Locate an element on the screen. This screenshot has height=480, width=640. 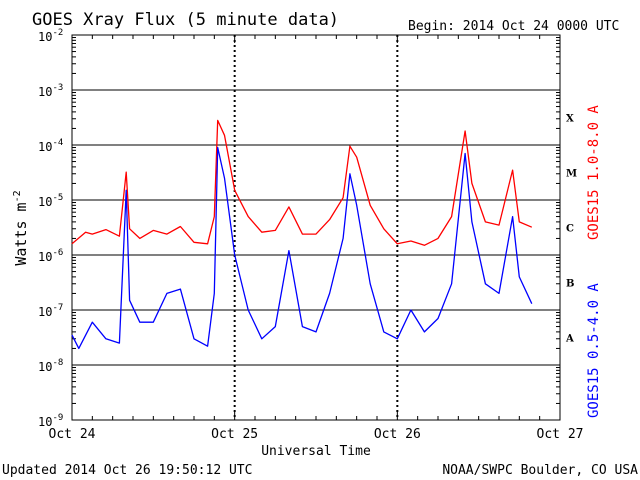
flare-class-label: X is located at coordinates (570, 119).